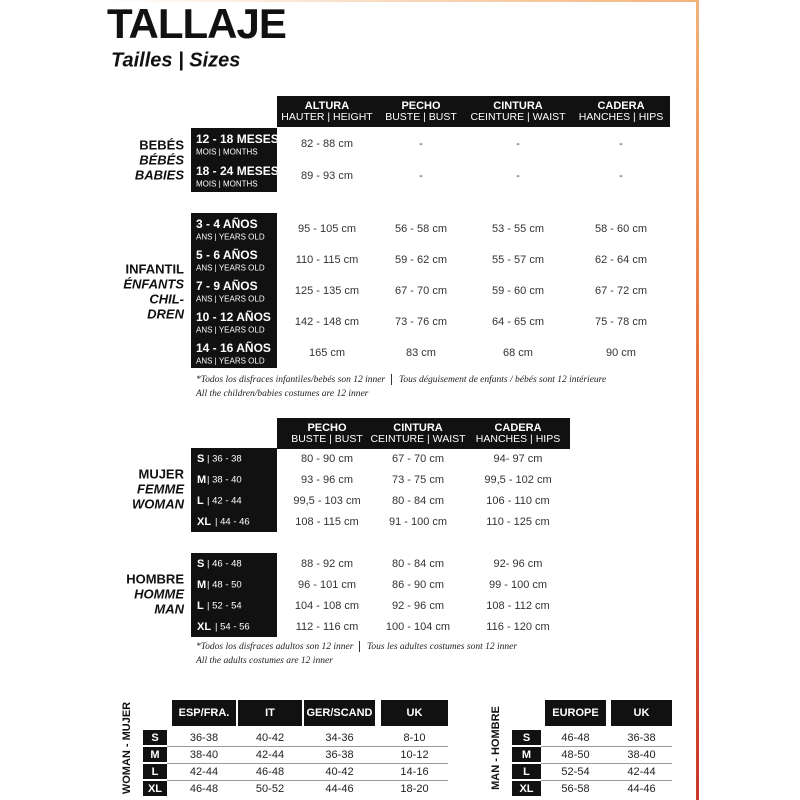 The width and height of the screenshot is (800, 800). I want to click on size-value: 99,5 - 103 cm, so click(327, 500).